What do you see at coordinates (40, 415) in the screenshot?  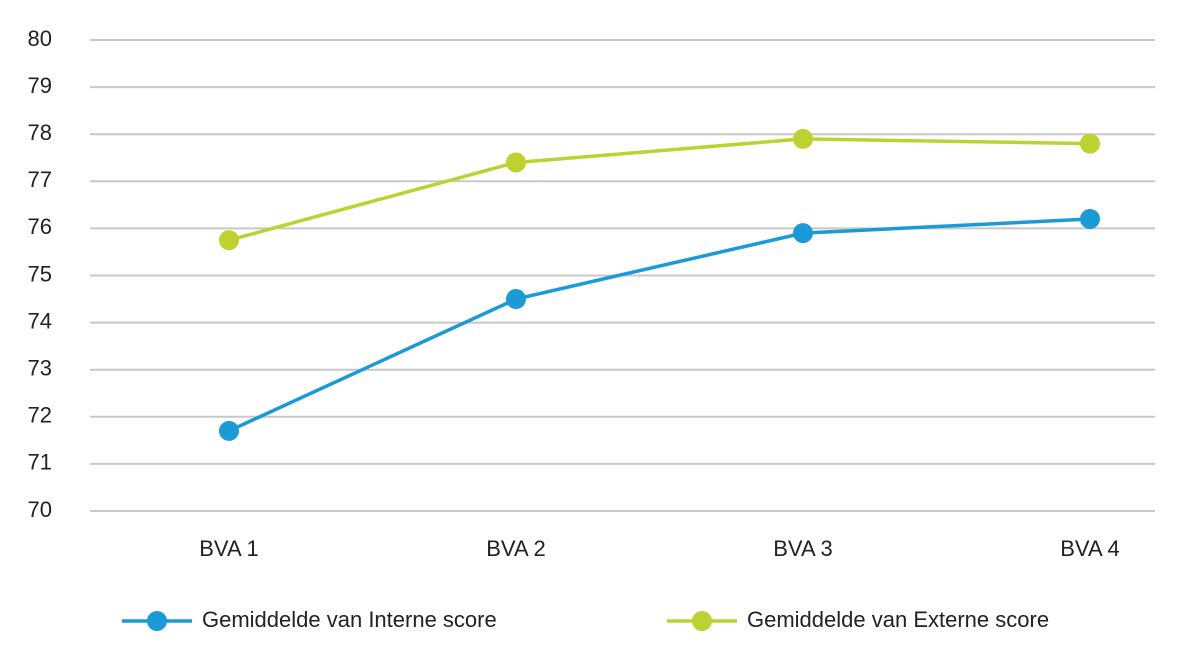 I see `y-tick-label: 72` at bounding box center [40, 415].